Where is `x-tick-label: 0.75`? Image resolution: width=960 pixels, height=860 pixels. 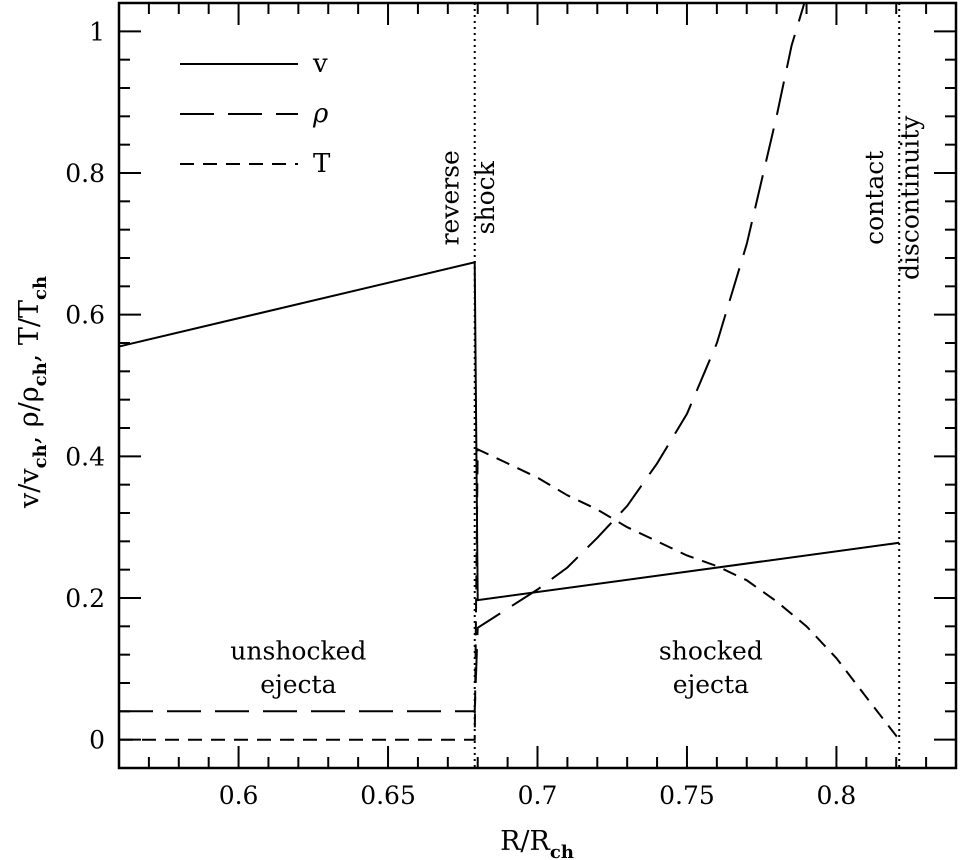 x-tick-label: 0.75 is located at coordinates (687, 795).